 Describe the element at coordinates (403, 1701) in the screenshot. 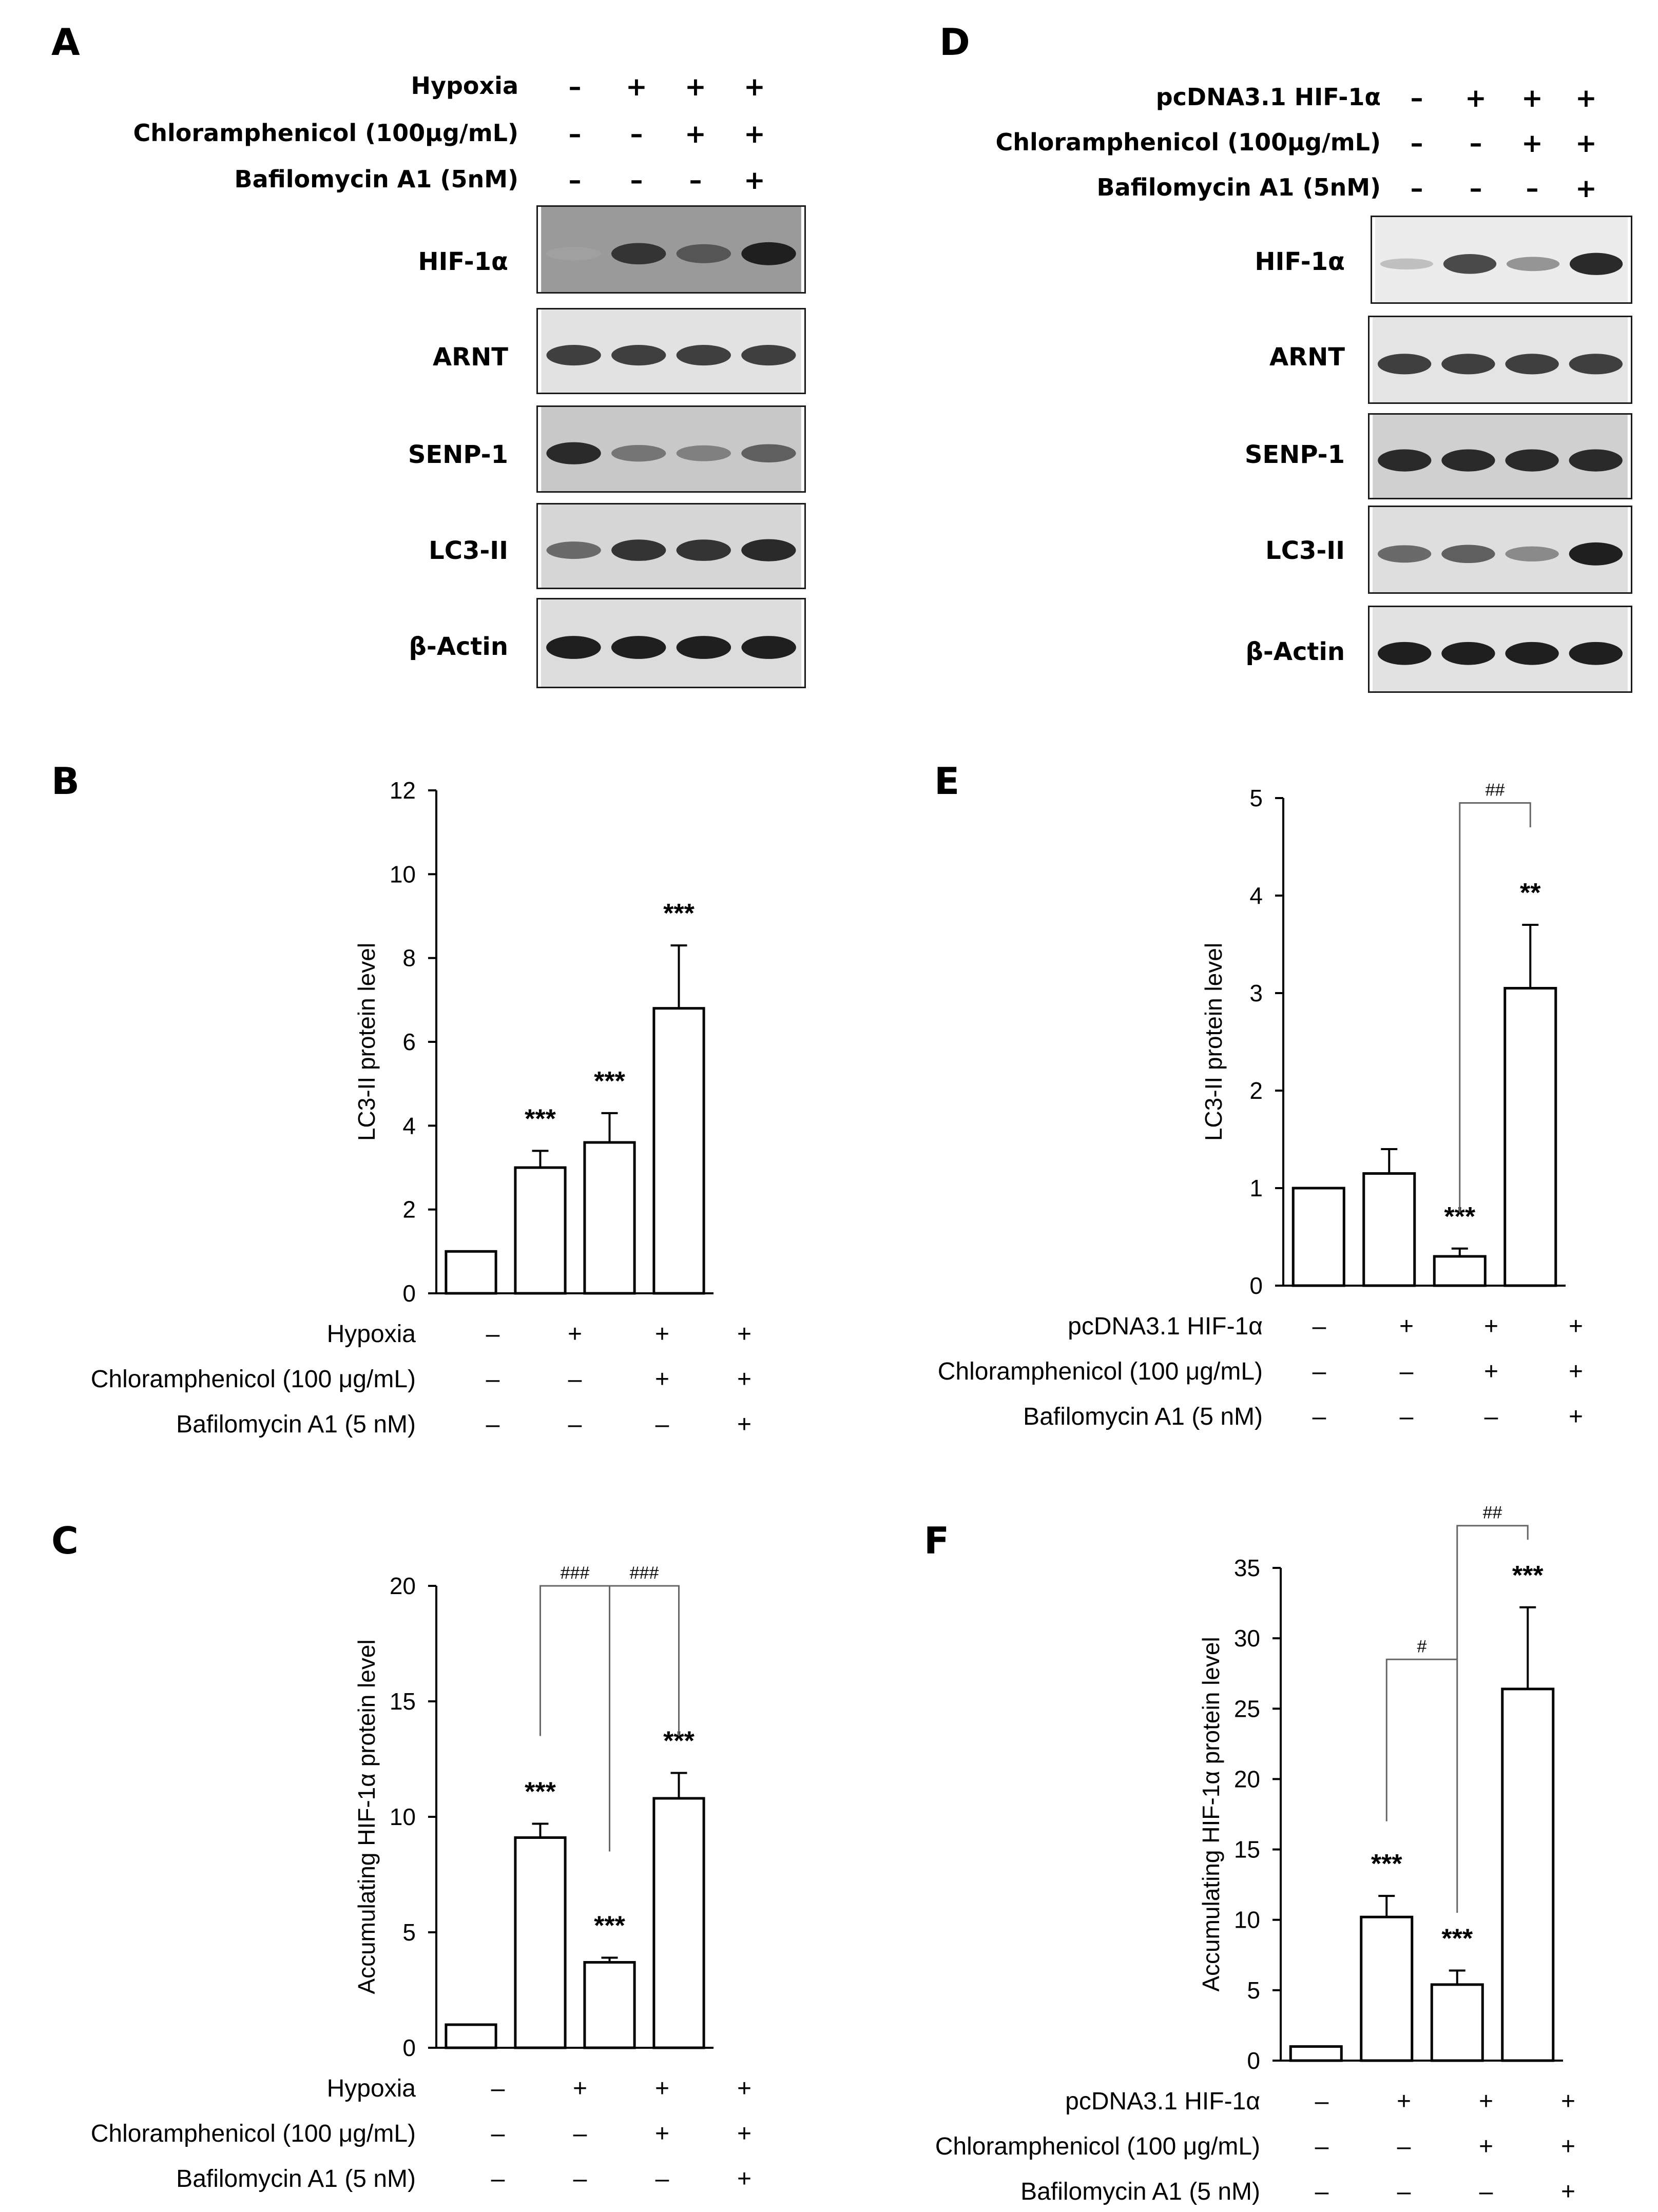

I see `y-tick-label: 15` at that location.